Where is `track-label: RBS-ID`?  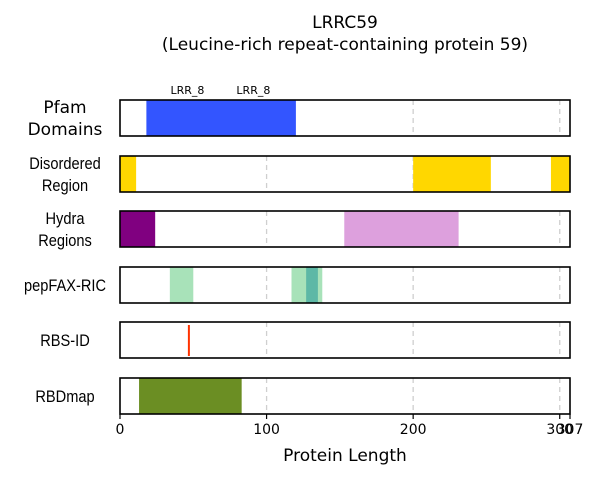
track-label: RBS-ID is located at coordinates (65, 341).